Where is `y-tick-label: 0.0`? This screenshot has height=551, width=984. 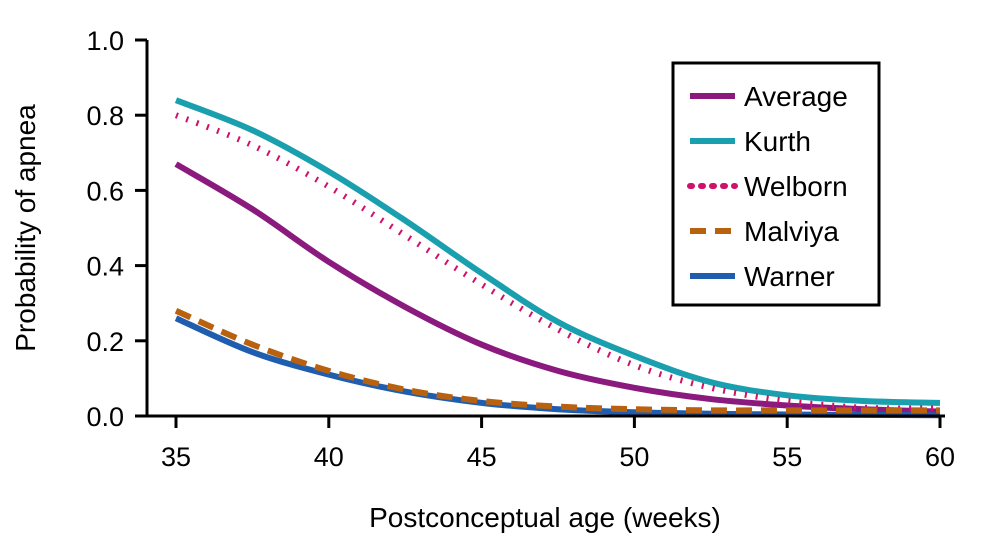
y-tick-label: 0.0 is located at coordinates (105, 417).